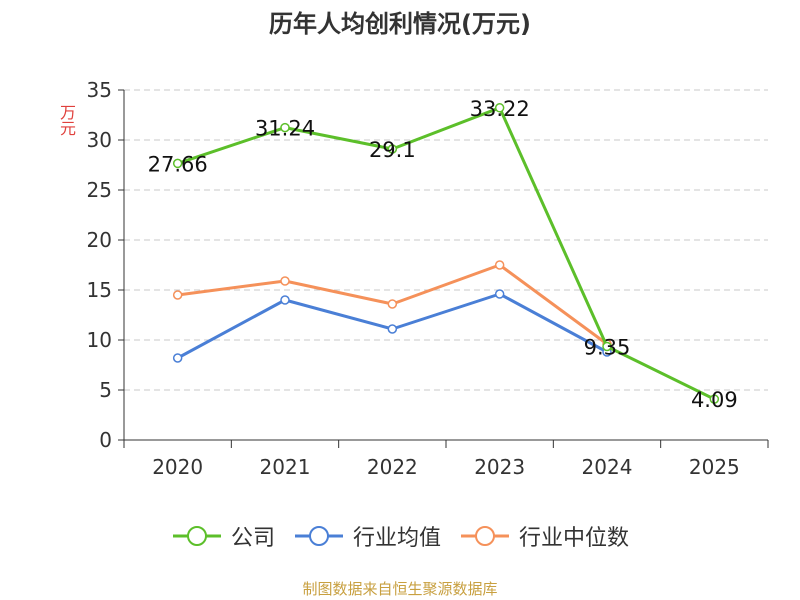 The width and height of the screenshot is (800, 600). Describe the element at coordinates (400, 589) in the screenshot. I see `source-note: 制图数据来自恒生聚源数据库` at that location.